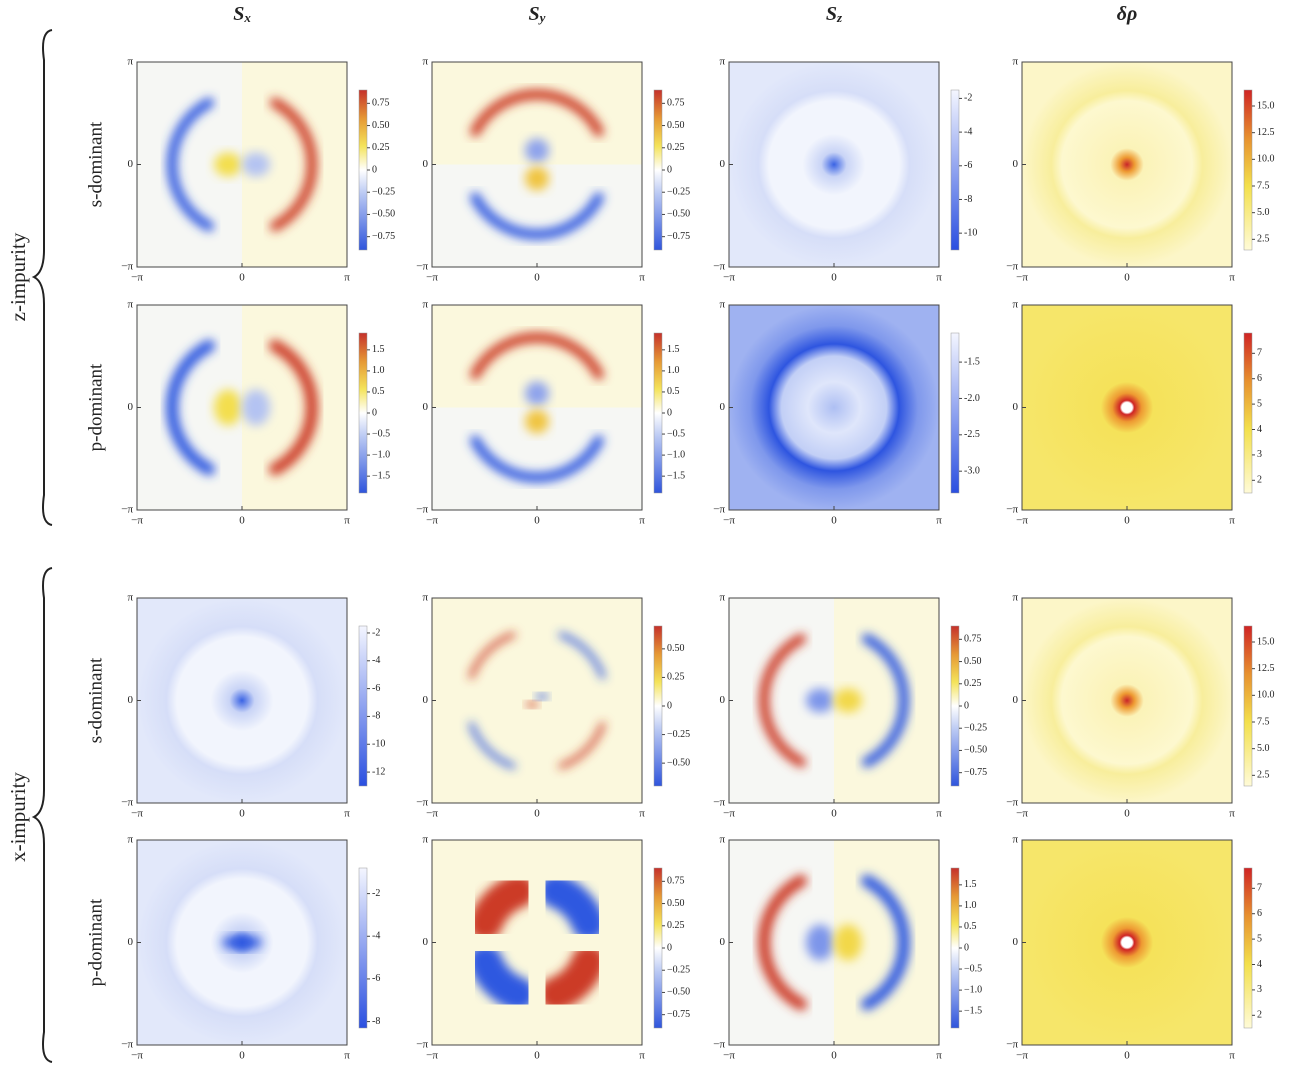  What do you see at coordinates (42, 277) in the screenshot?
I see `brace` at bounding box center [42, 277].